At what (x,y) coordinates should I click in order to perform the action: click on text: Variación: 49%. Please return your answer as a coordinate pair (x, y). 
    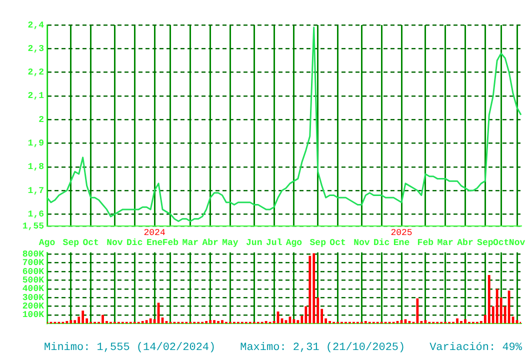
    Looking at the image, I should click on (476, 348).